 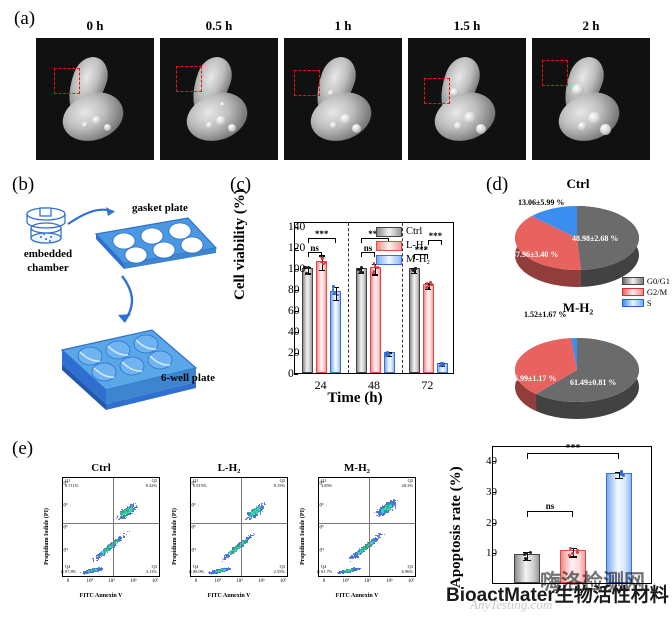 I want to click on legend-label: G0/G1, so click(x=658, y=281).